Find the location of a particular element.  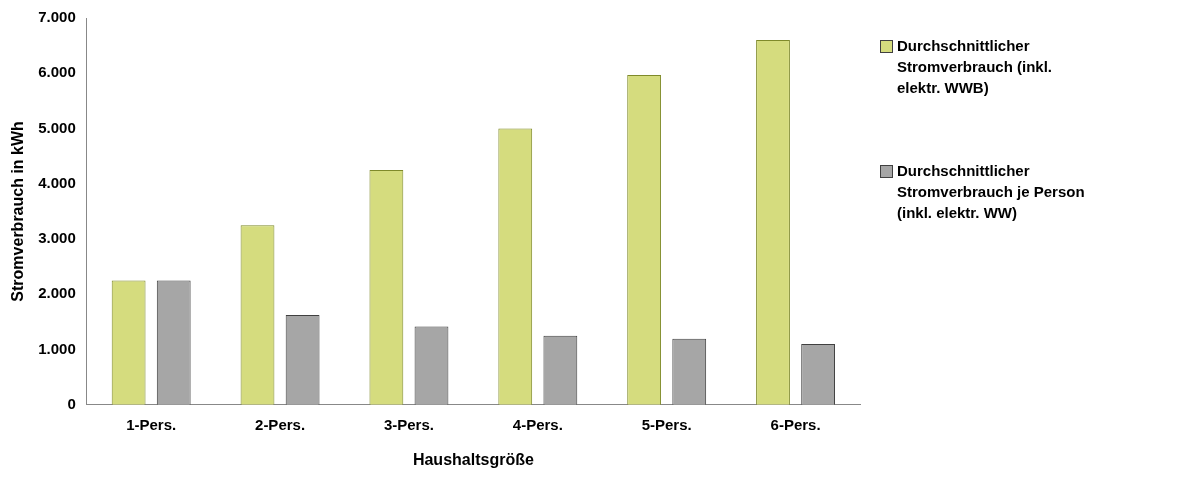

y-tick-label: 7.000 is located at coordinates (57, 17).